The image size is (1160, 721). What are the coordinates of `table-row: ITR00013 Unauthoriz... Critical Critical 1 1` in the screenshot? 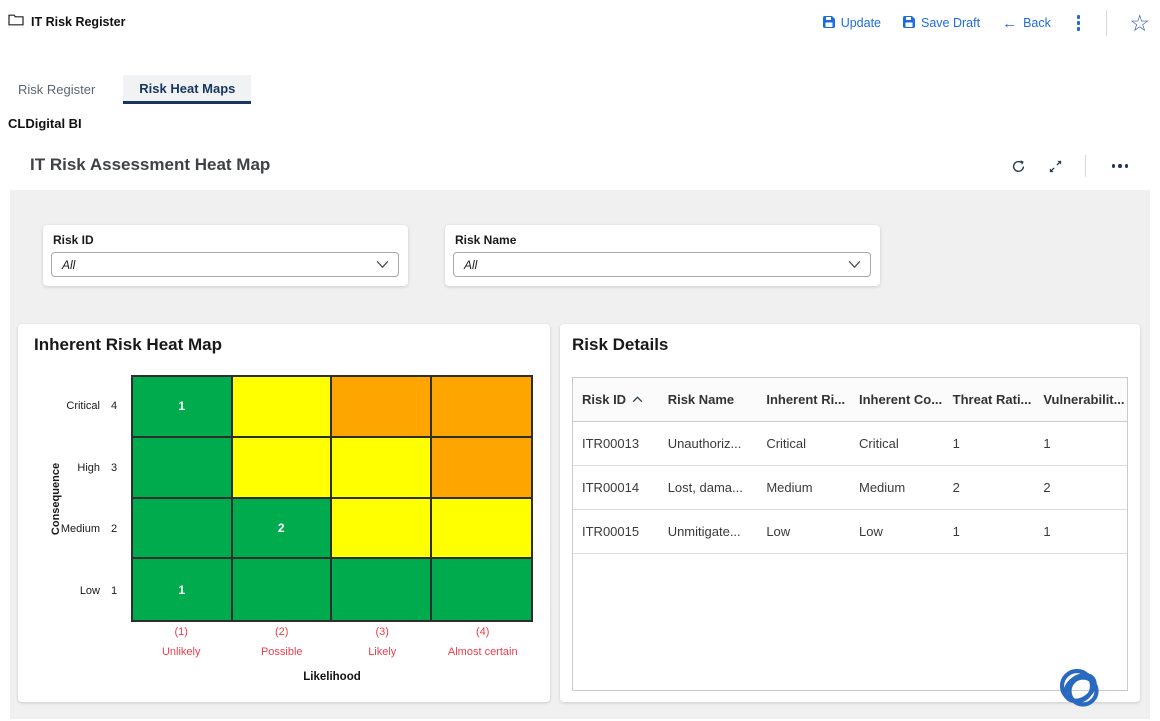 It's located at (850, 444).